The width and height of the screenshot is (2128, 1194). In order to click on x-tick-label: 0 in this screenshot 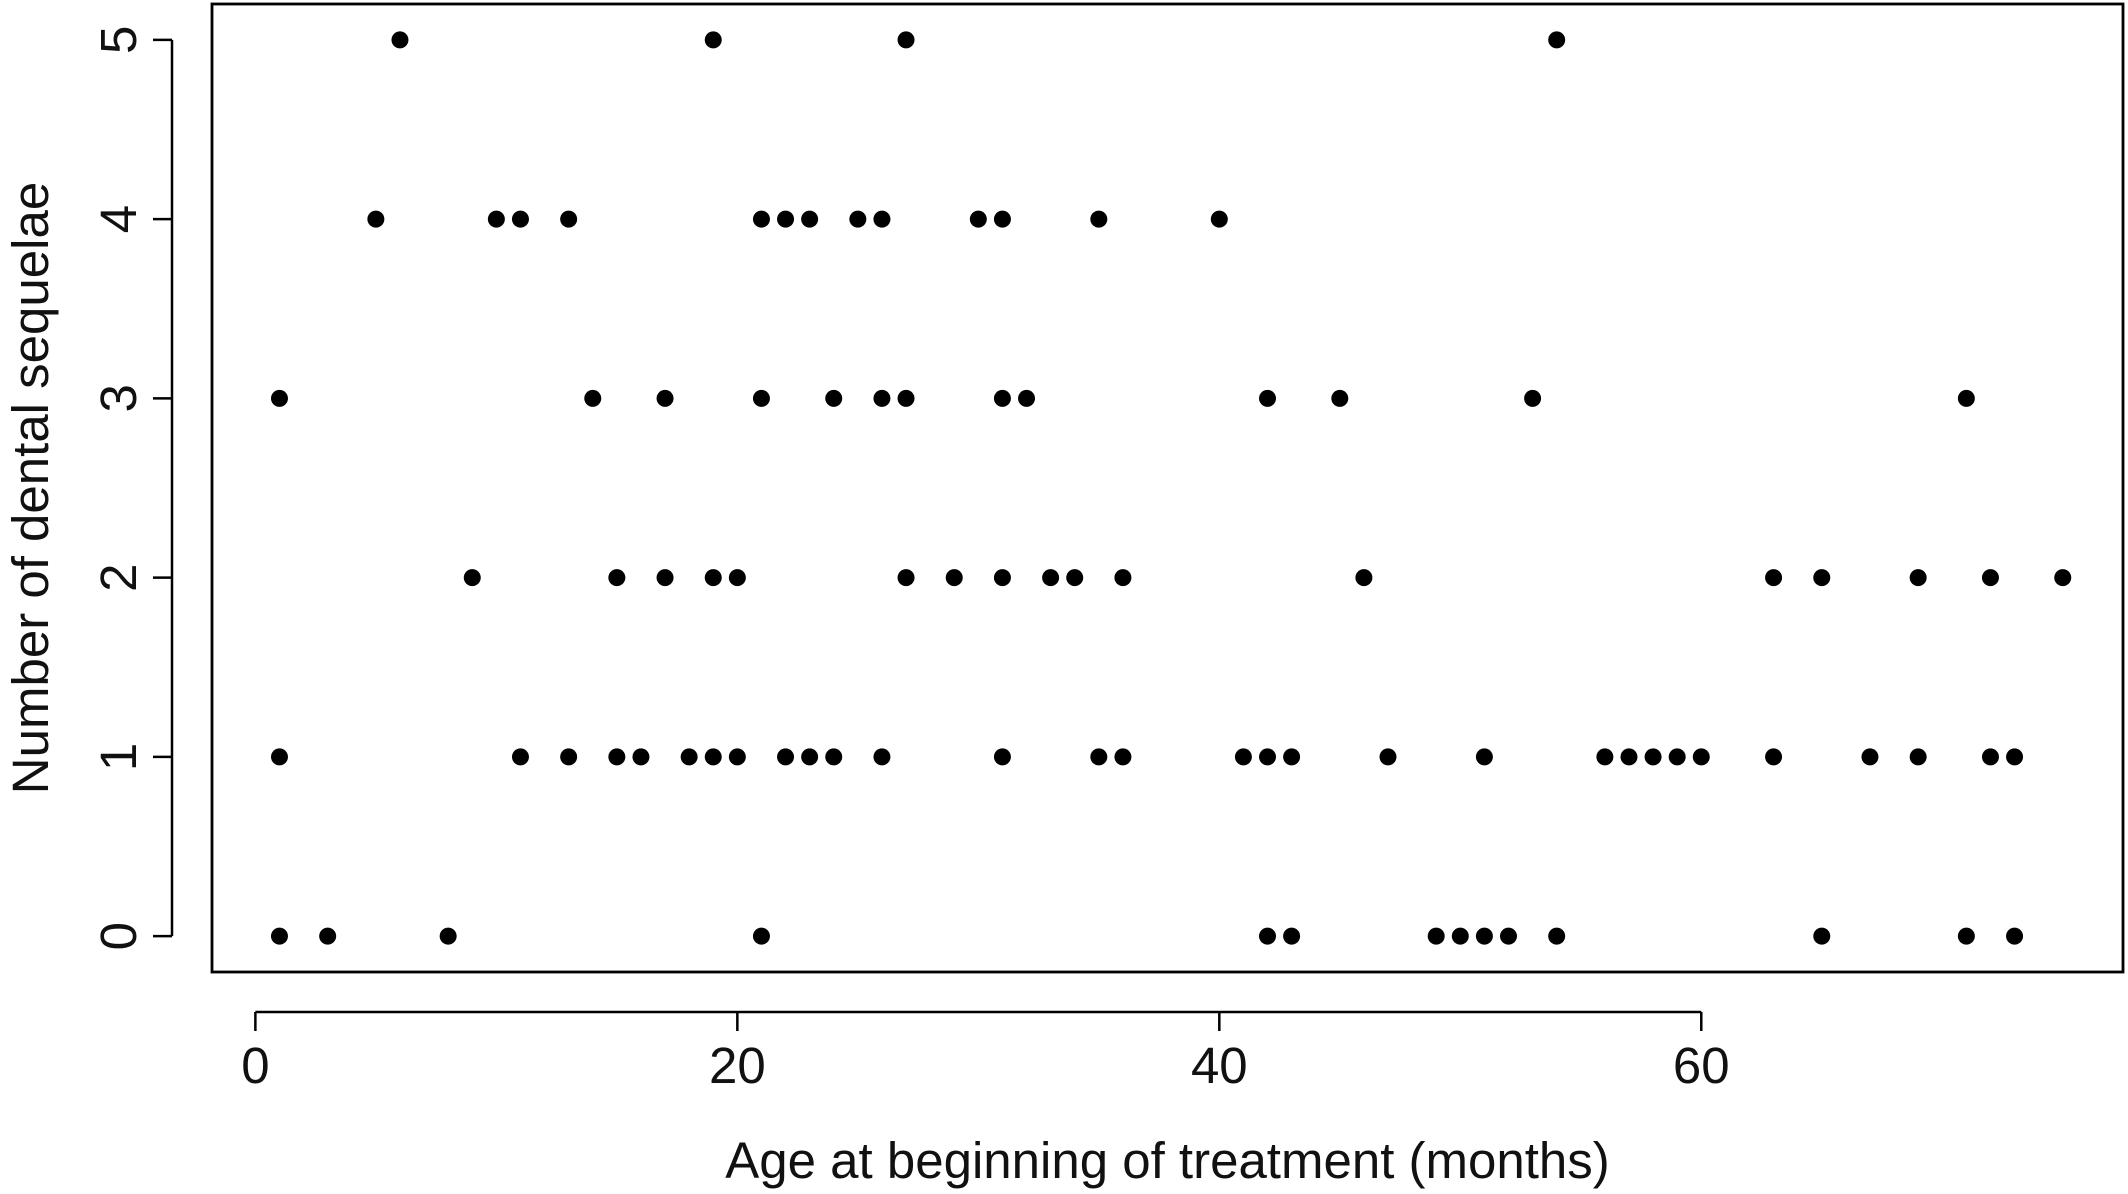, I will do `click(255, 1065)`.